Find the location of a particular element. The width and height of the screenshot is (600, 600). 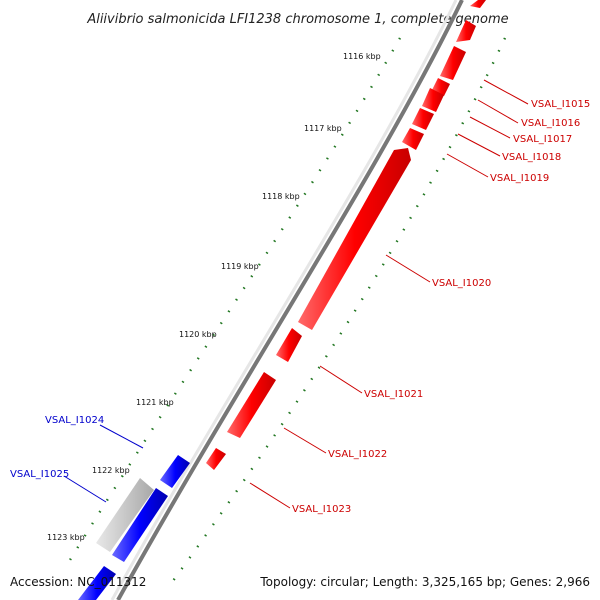

gene-label: VSAL_I1016 is located at coordinates (550, 123).